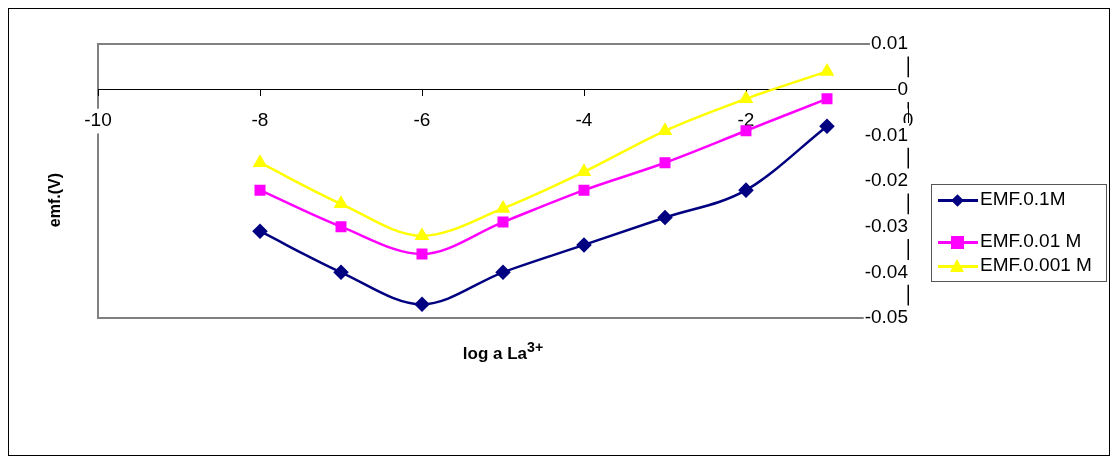 Image resolution: width=1117 pixels, height=464 pixels. What do you see at coordinates (260, 120) in the screenshot?
I see `x-tick-label: -8` at bounding box center [260, 120].